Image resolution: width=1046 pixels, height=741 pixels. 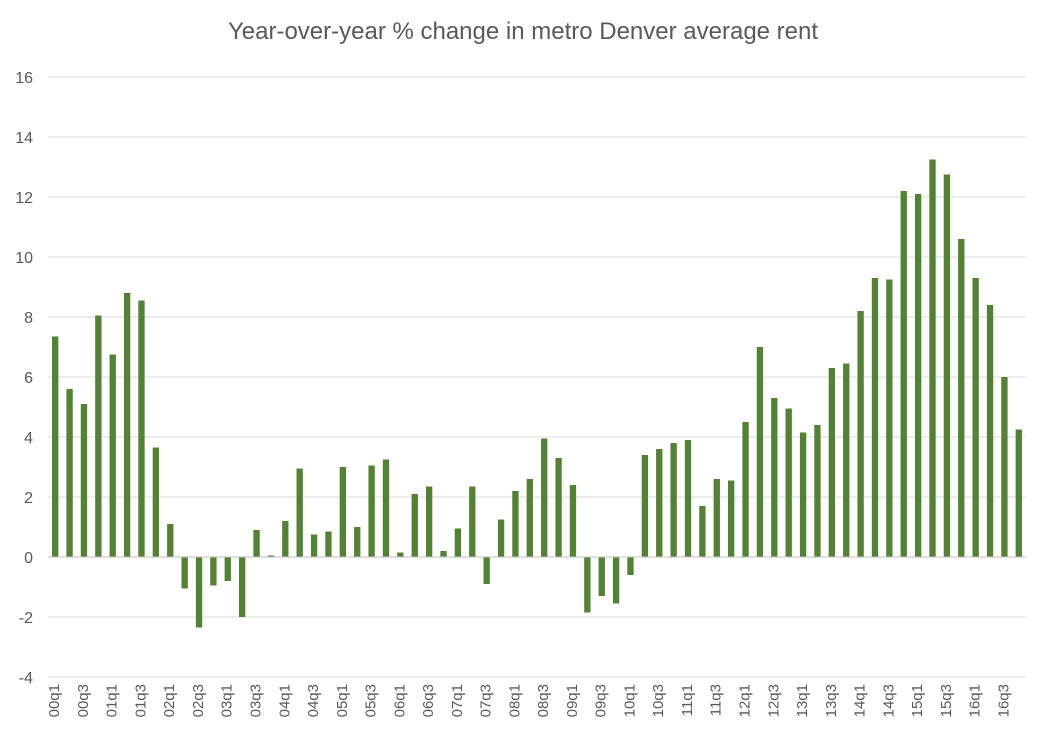 I want to click on bar-02q4, so click(x=213, y=571).